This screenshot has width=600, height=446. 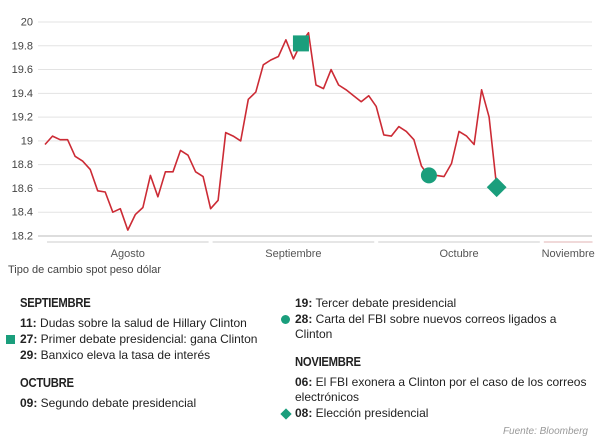 I want to click on event-item: 19: Tercer debate presidencial, so click(x=445, y=303).